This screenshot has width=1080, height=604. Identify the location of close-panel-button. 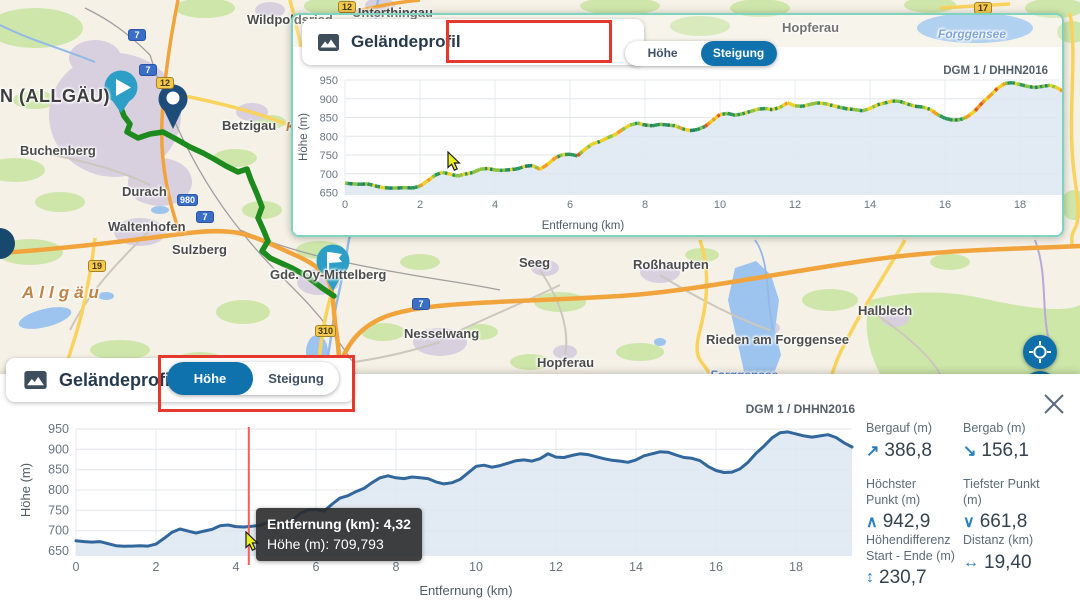
(1056, 404).